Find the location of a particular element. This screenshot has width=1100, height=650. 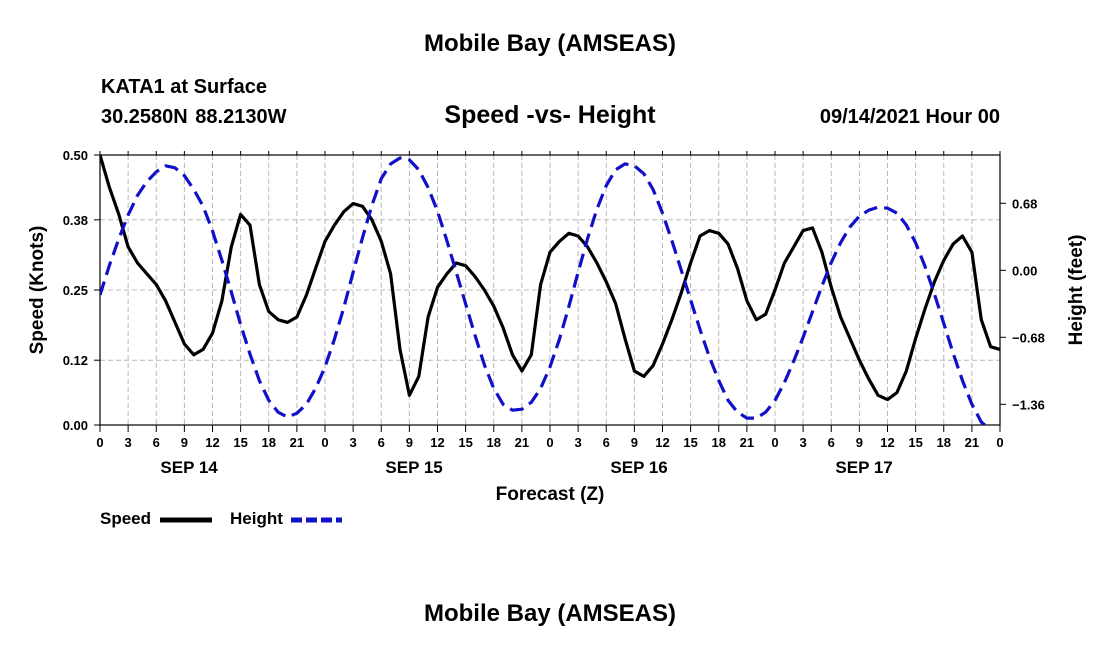

chart-title: Mobile Bay (AMSEAS) is located at coordinates (550, 43).